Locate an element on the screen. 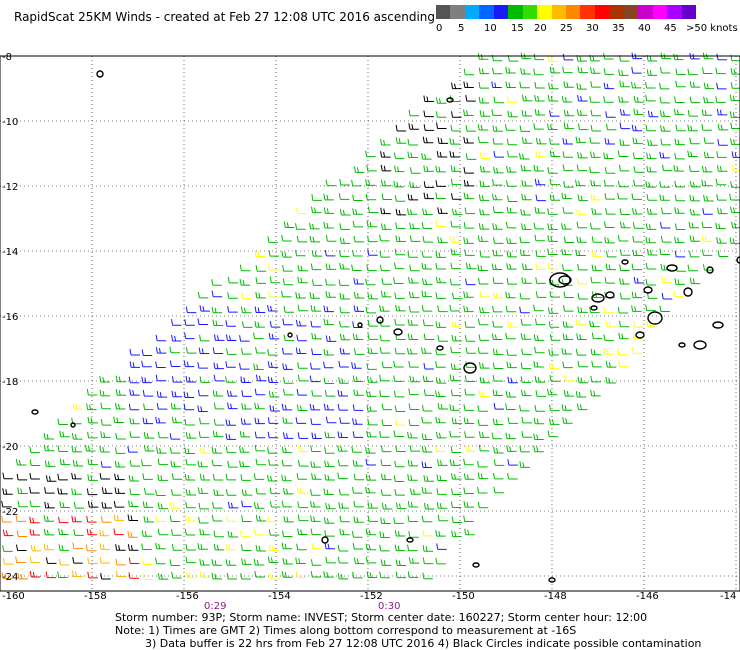 The image size is (740, 650). longitude-label: -146 is located at coordinates (647, 596).